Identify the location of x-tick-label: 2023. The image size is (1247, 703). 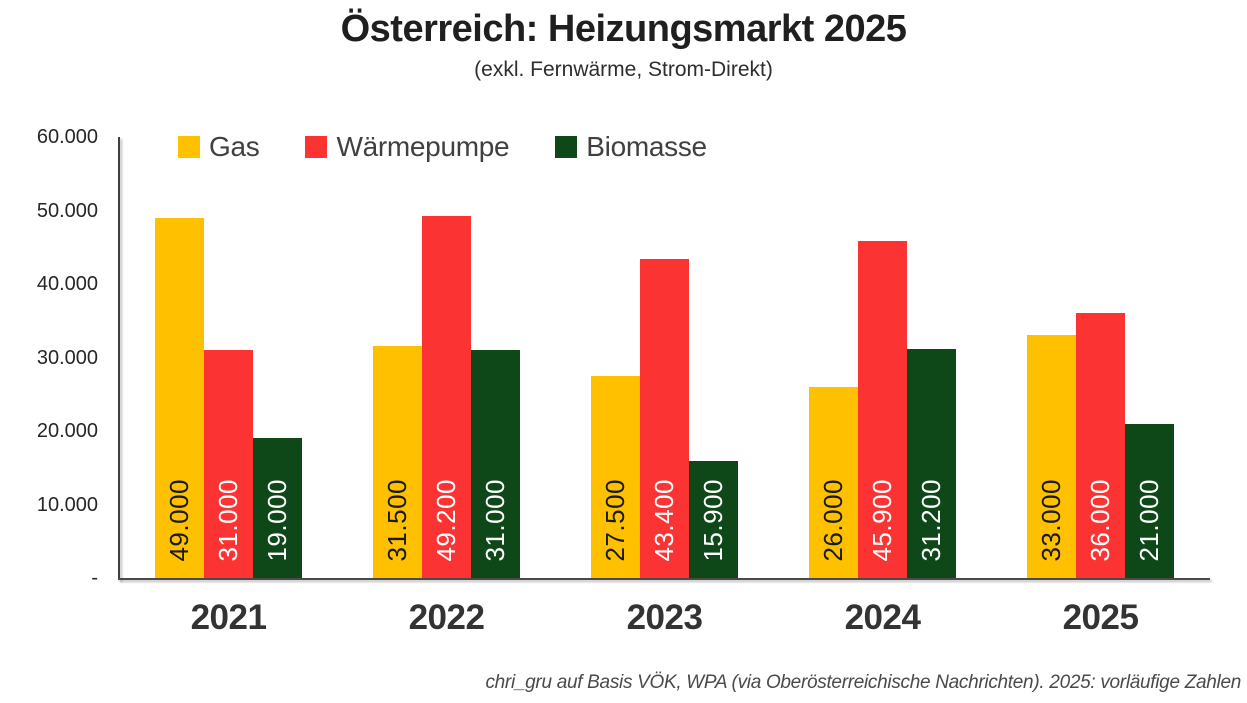
(664, 617).